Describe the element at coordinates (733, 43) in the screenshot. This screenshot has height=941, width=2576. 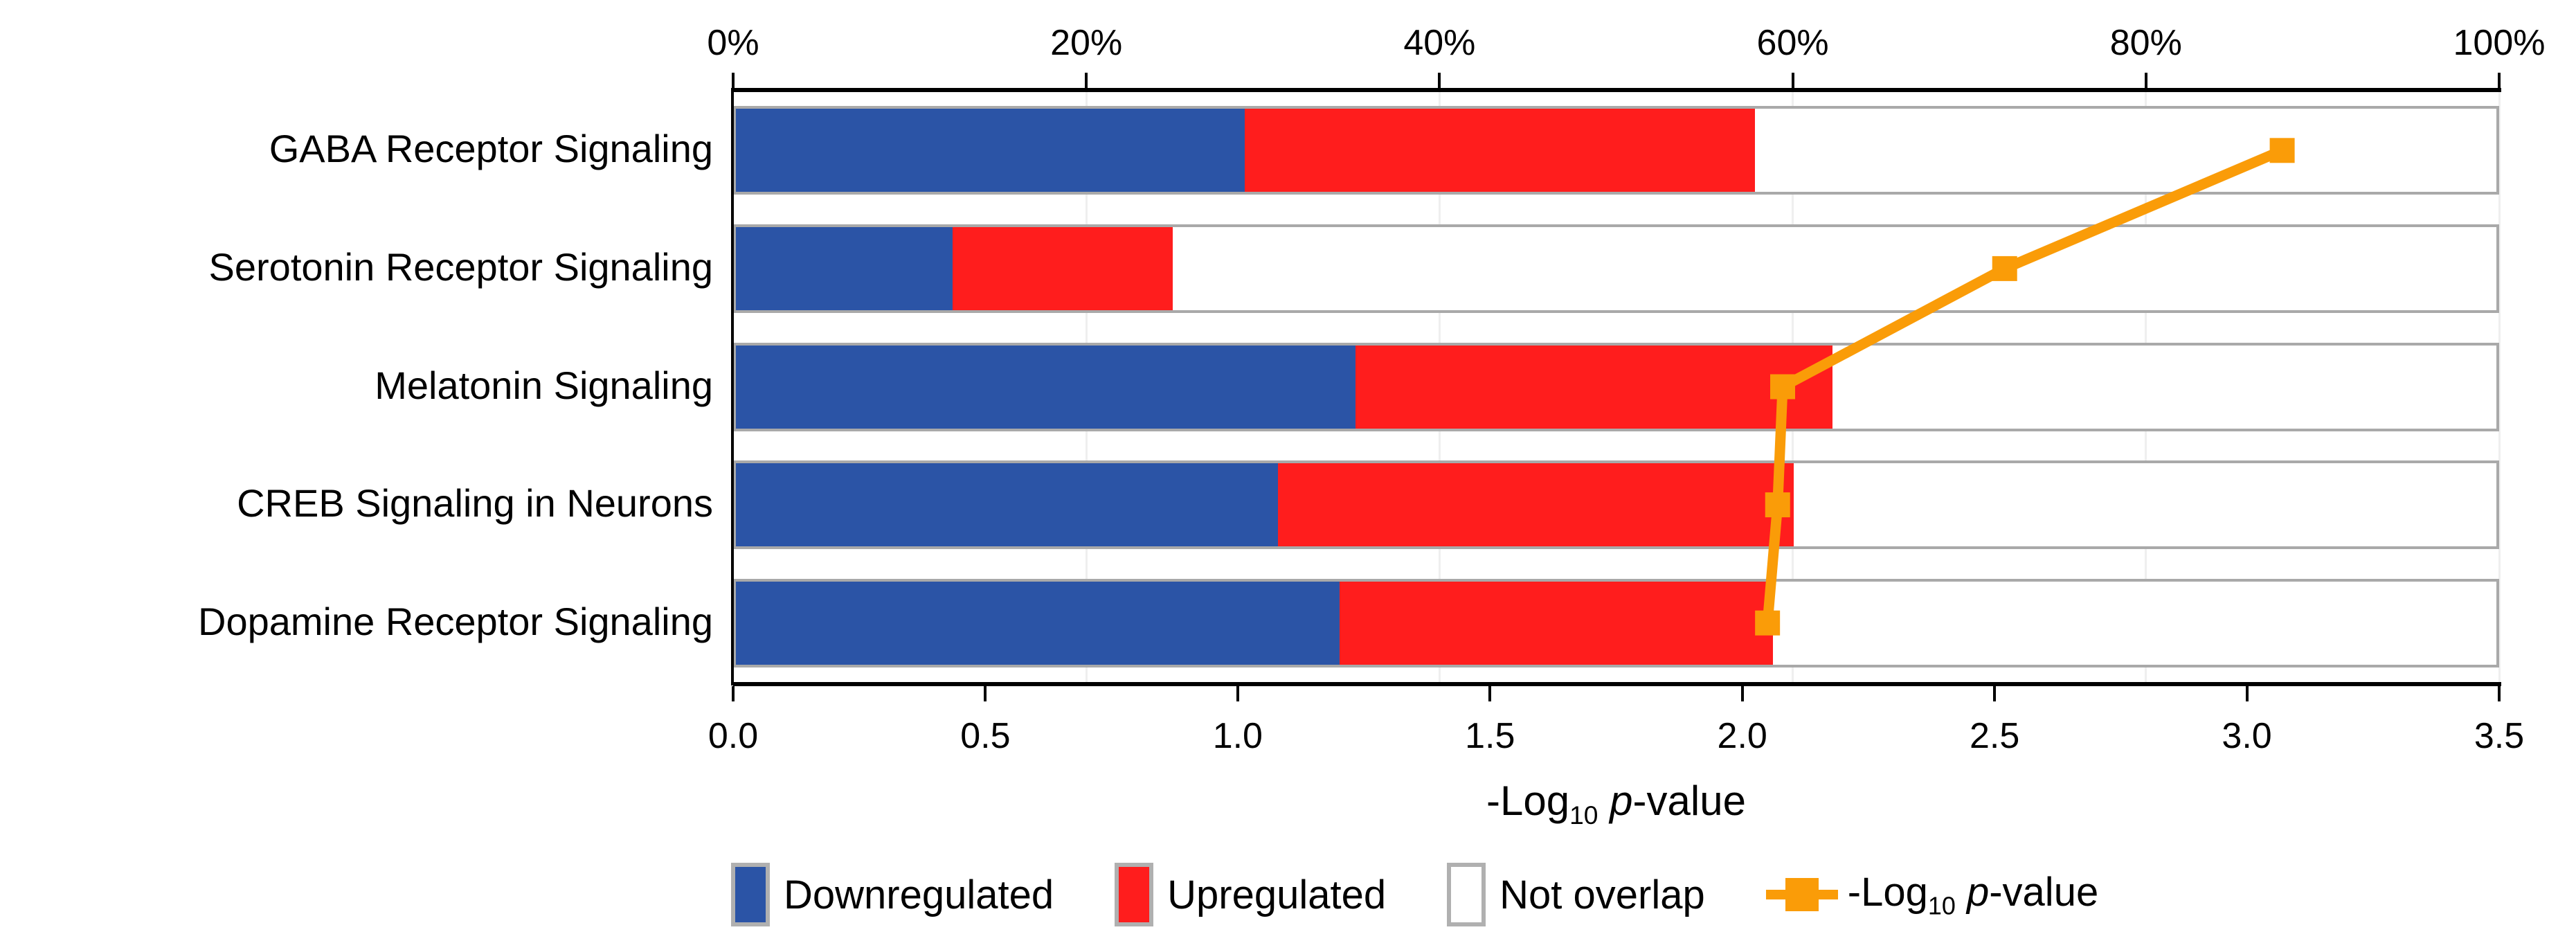
I see `top-axis-tick-label: 0%` at that location.